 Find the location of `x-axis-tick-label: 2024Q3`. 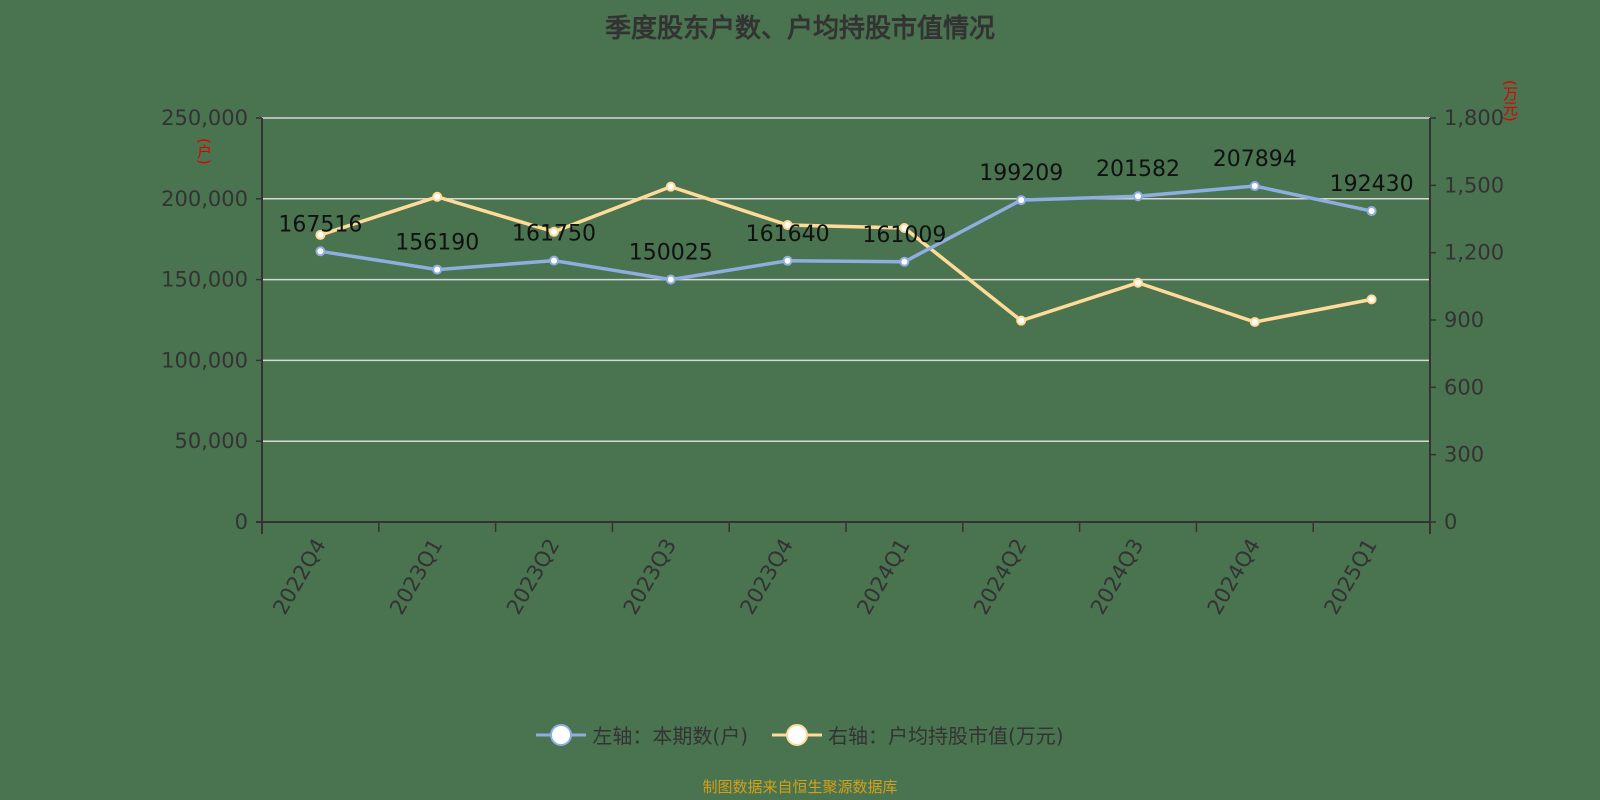

x-axis-tick-label: 2024Q3 is located at coordinates (1117, 577).